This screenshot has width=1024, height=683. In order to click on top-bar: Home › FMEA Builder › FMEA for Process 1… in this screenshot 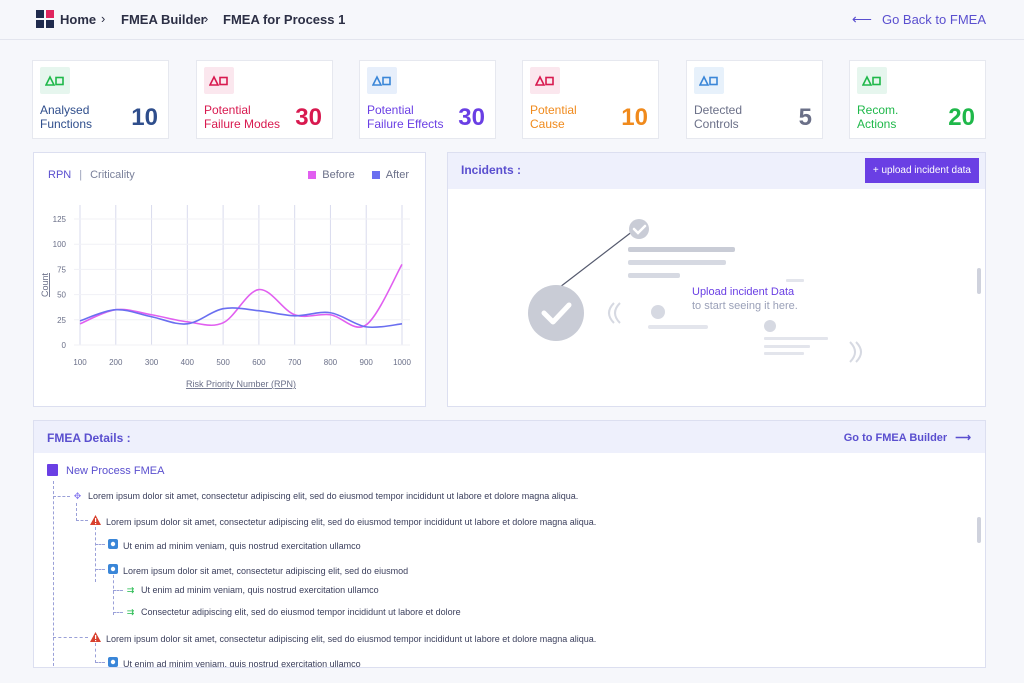, I will do `click(512, 20)`.